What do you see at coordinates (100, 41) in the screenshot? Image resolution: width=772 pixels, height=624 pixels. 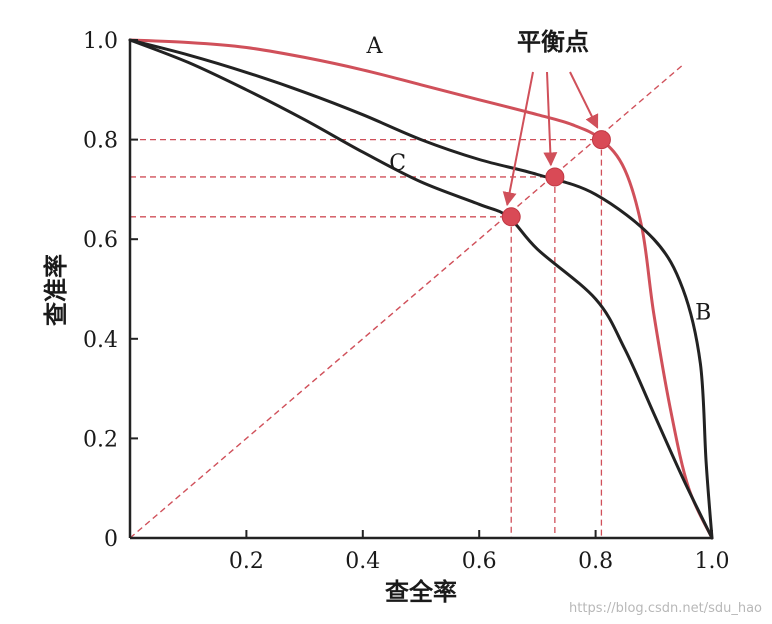 I see `y-tick-label-6: 1.0` at bounding box center [100, 41].